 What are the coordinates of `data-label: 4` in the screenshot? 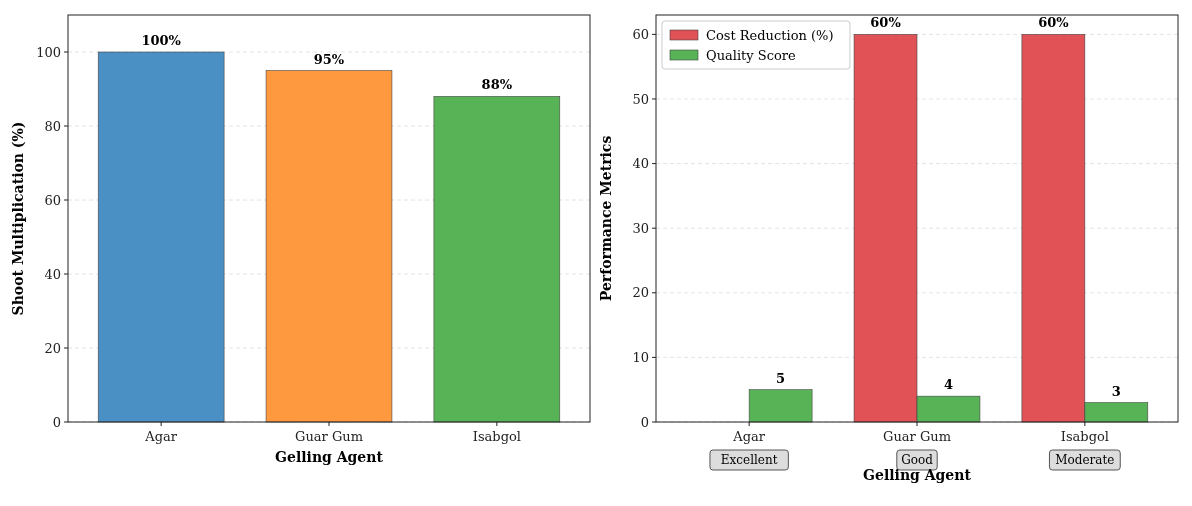 It's located at (948, 385).